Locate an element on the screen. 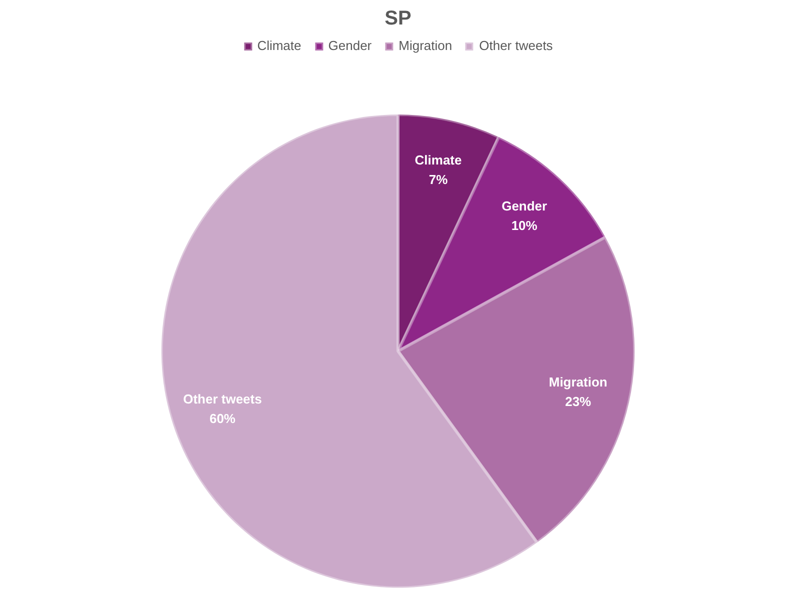 Image resolution: width=795 pixels, height=603 pixels. data-label: 10% is located at coordinates (524, 226).